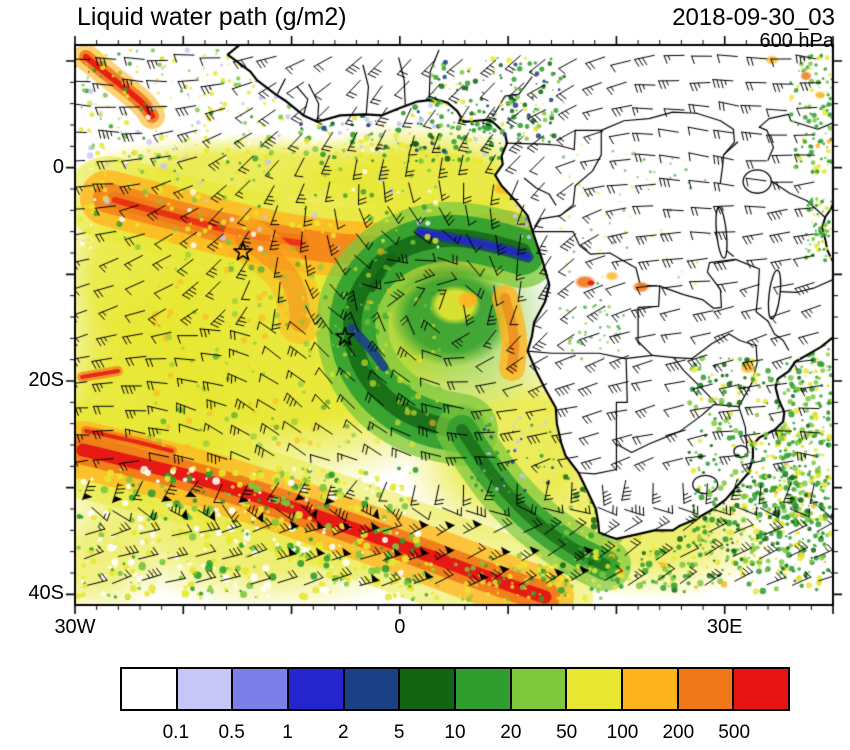  What do you see at coordinates (58, 166) in the screenshot?
I see `y-tick-label: 0` at bounding box center [58, 166].